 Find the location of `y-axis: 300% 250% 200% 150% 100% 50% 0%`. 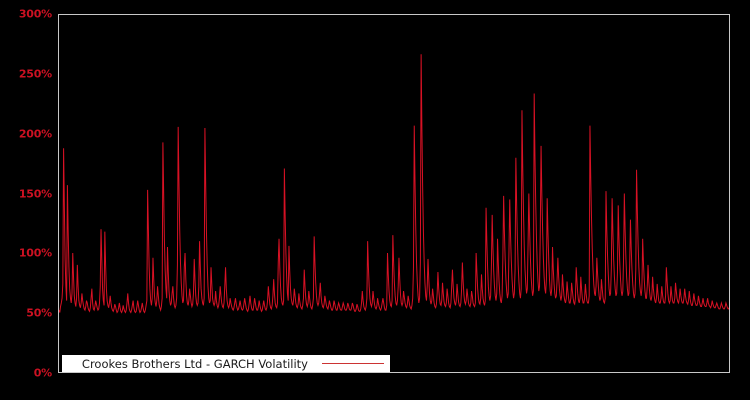

y-axis: 300% 250% 200% 150% 100% 50% 0% is located at coordinates (29, 200).